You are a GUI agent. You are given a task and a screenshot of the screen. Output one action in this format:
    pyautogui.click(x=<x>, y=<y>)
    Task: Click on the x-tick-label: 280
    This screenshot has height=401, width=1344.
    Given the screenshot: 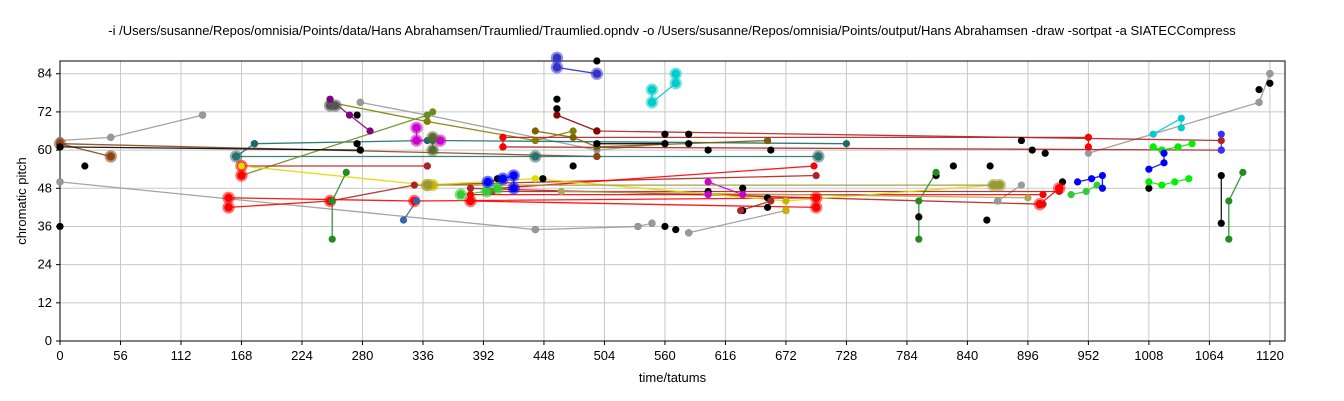 What is the action you would take?
    pyautogui.click(x=363, y=355)
    